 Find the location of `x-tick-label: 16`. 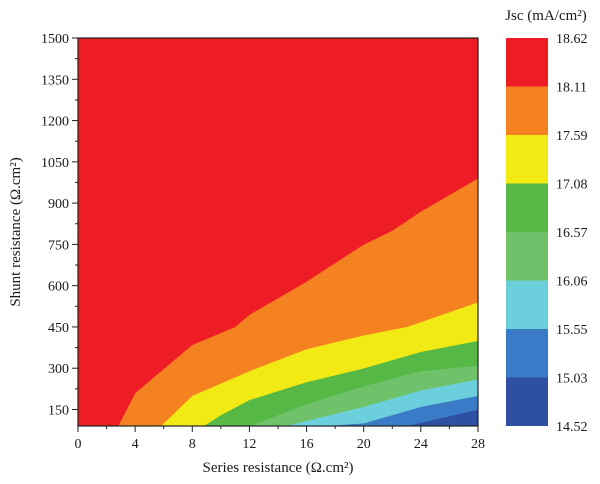

x-tick-label: 16 is located at coordinates (307, 444).